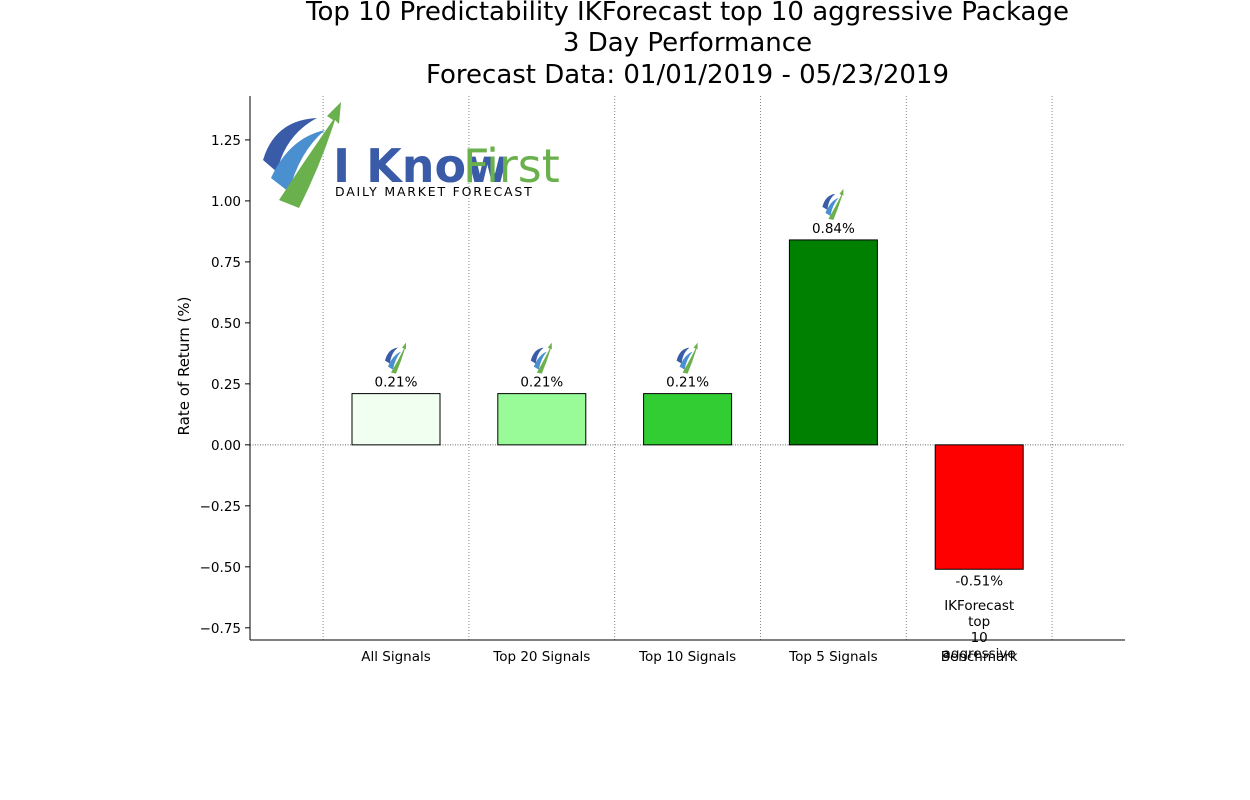 This screenshot has height=800, width=1250. Describe the element at coordinates (688, 419) in the screenshot. I see `bar-top-10-signals` at that location.